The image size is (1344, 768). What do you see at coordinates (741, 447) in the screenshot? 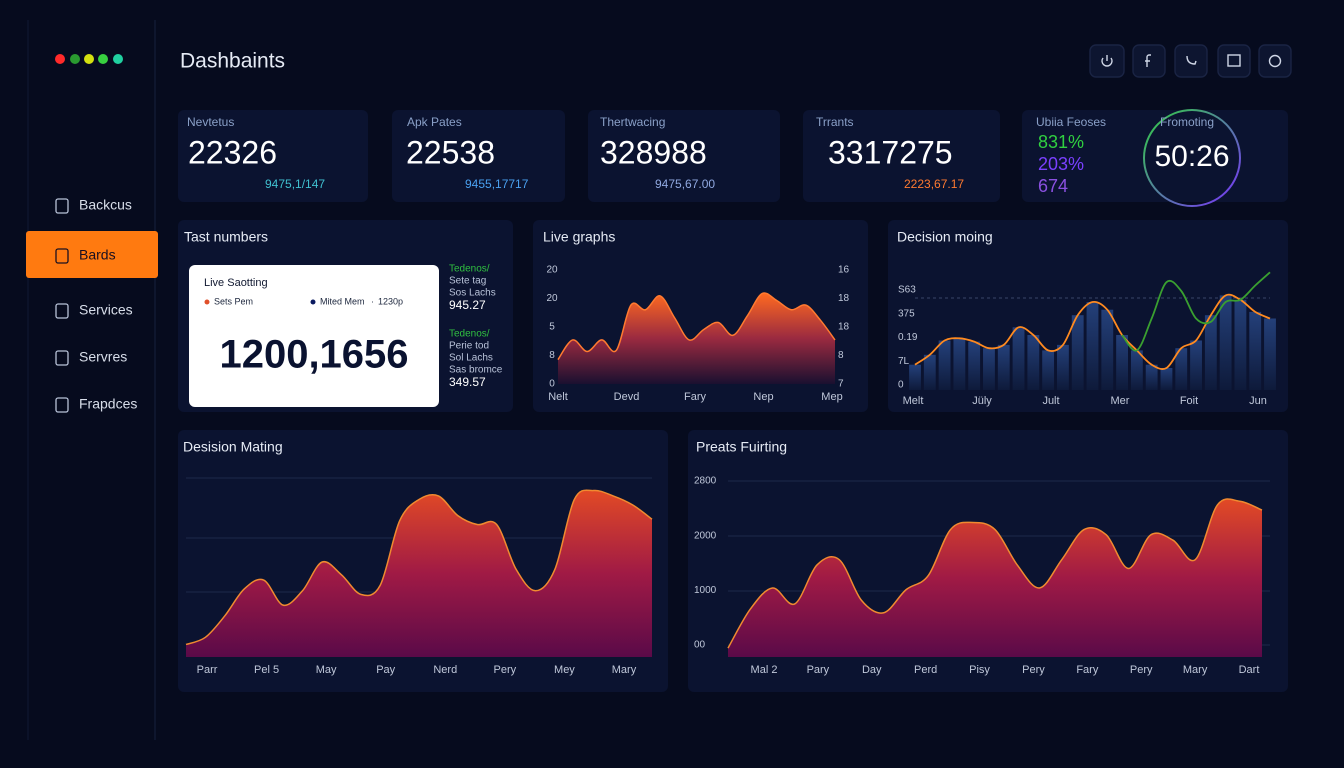
I see `panel-title: Preats Fuirting` at bounding box center [741, 447].